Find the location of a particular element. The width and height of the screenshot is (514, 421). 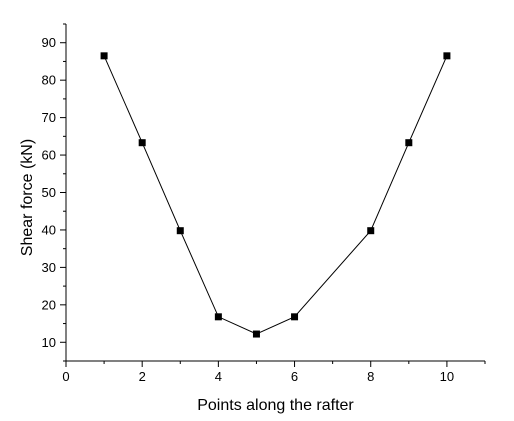

y-axis-ticks: 10 20 30 40 50 60 70 80 90 is located at coordinates (54, 192).